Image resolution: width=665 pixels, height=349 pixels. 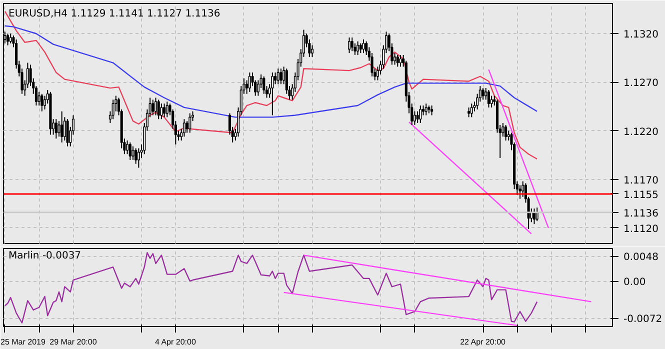 I want to click on y-tick-label: 1.1220, so click(x=641, y=132).